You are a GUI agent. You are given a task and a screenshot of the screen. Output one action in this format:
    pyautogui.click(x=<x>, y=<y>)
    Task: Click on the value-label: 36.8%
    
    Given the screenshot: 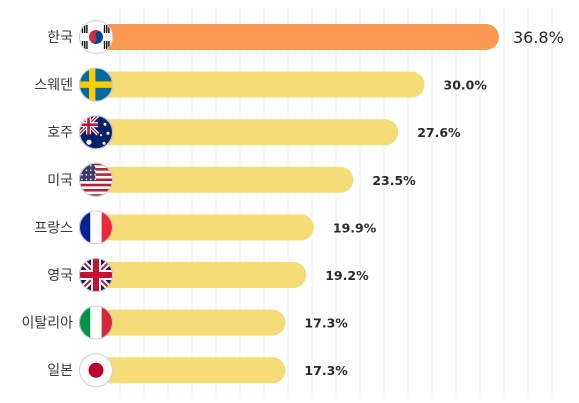 What is the action you would take?
    pyautogui.click(x=538, y=37)
    